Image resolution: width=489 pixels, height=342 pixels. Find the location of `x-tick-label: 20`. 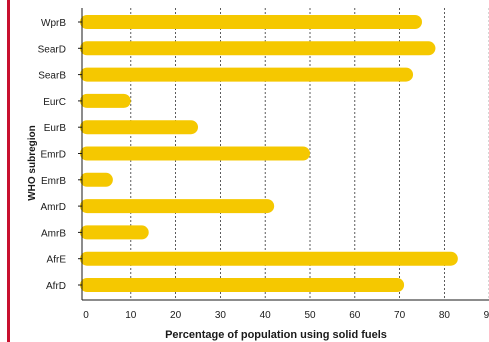

x-tick-label: 20 is located at coordinates (176, 315).